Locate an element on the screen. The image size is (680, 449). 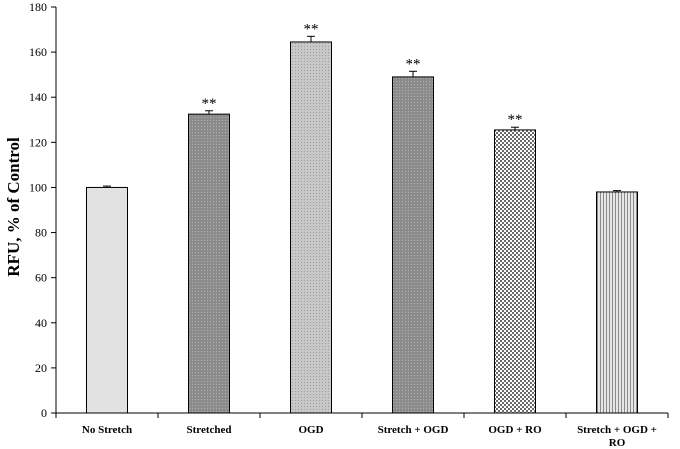
y-axis: 0 20 40 60 80 100 120 140 160 180 is located at coordinates (43, 210).